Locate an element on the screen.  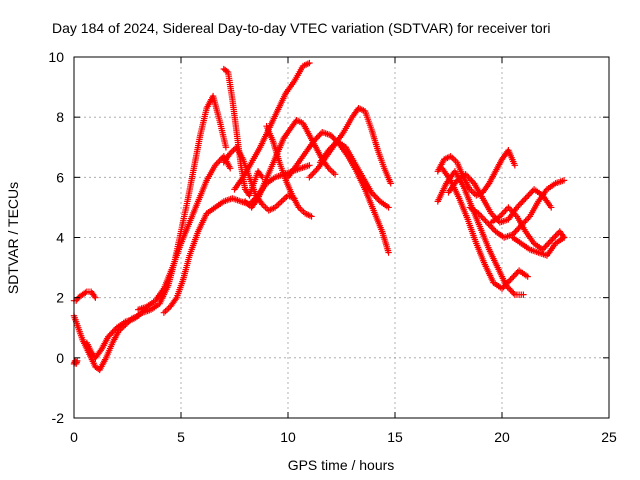
y-axis-title: SDTVAR / TECUs is located at coordinates (13, 238).